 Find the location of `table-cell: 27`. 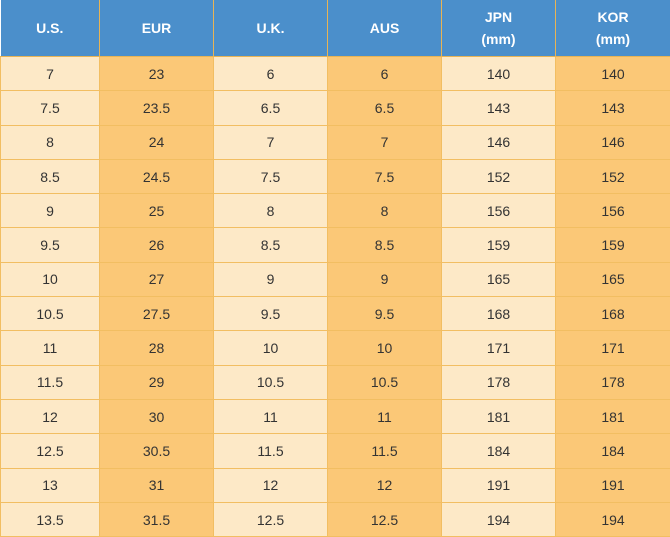

table-cell: 27 is located at coordinates (157, 279).